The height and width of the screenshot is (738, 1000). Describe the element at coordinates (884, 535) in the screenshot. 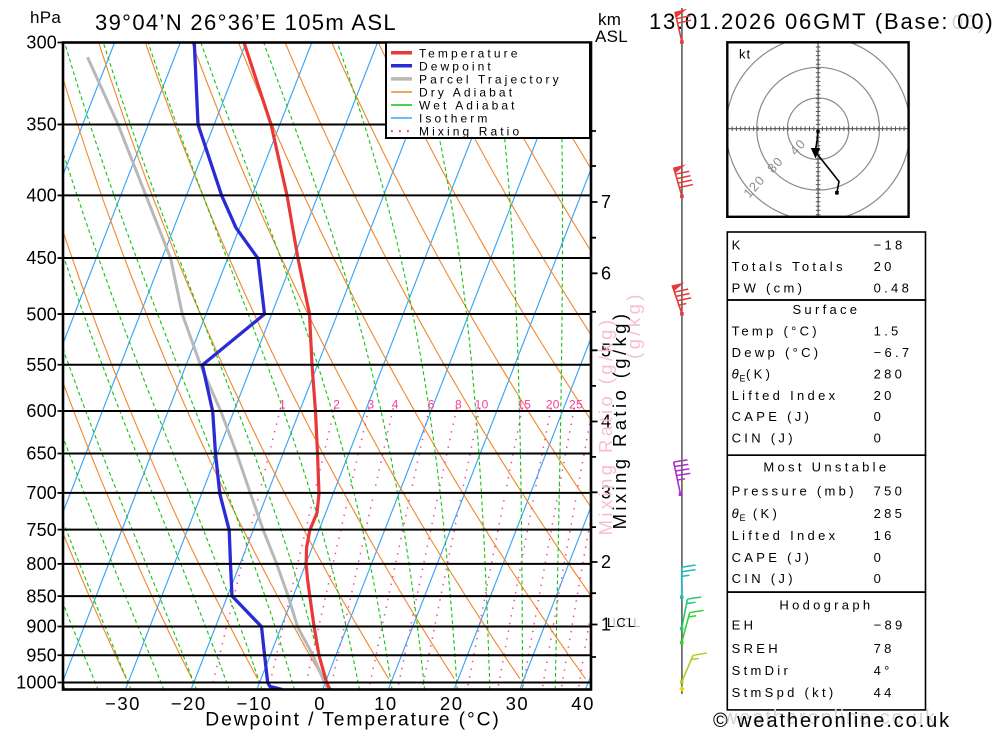

I see `svg-text: 16` at that location.